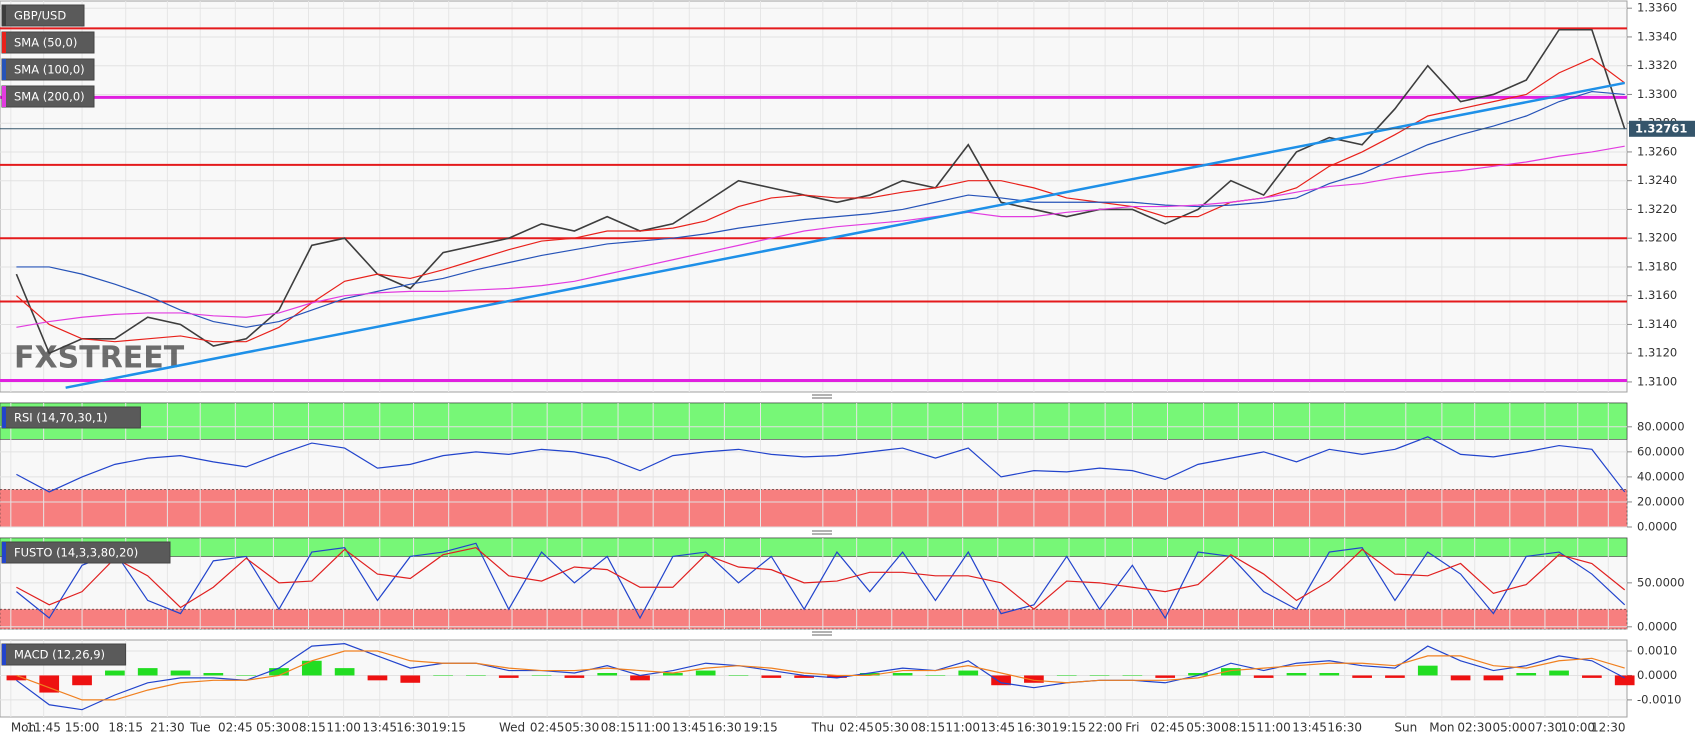 This screenshot has height=738, width=1707. I want to click on y-tick-label: 1.3220, so click(1657, 209).